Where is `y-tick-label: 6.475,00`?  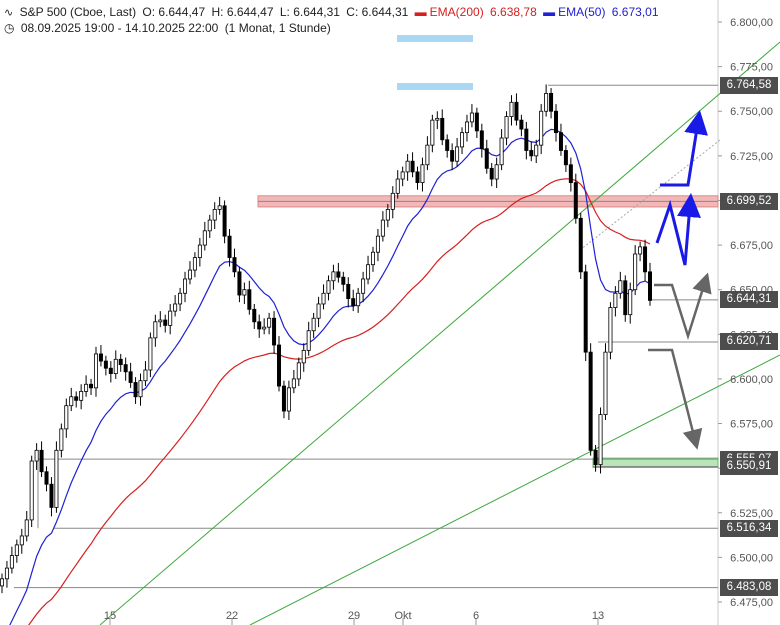
y-tick-label: 6.475,00 is located at coordinates (751, 603).